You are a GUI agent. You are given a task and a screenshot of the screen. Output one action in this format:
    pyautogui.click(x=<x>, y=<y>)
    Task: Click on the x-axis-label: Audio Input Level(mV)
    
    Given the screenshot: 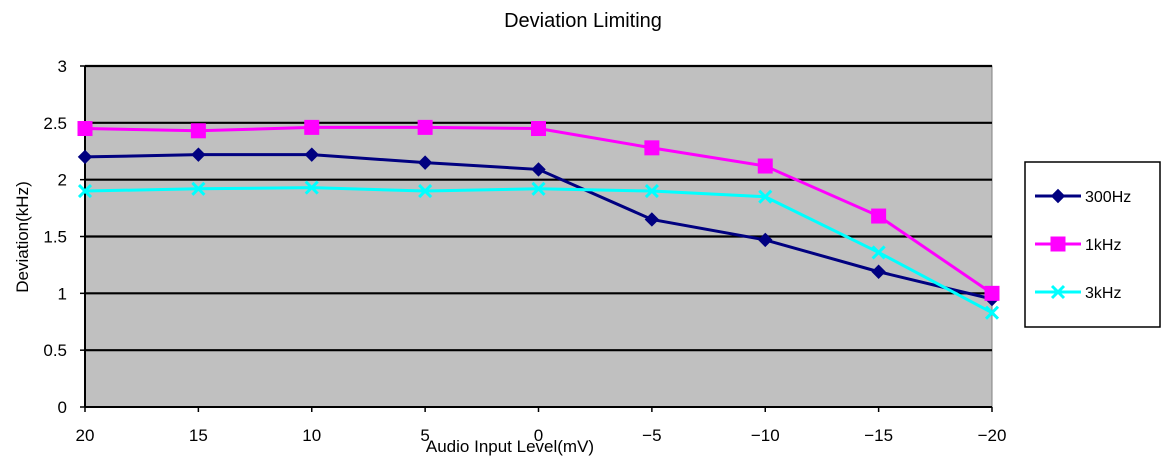 What is the action you would take?
    pyautogui.click(x=510, y=446)
    